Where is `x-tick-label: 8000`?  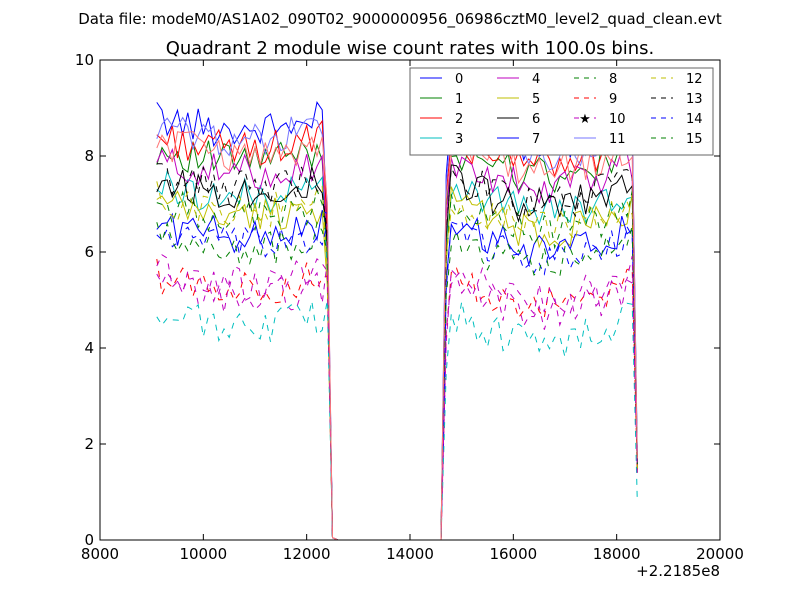 x-tick-label: 8000 is located at coordinates (100, 554).